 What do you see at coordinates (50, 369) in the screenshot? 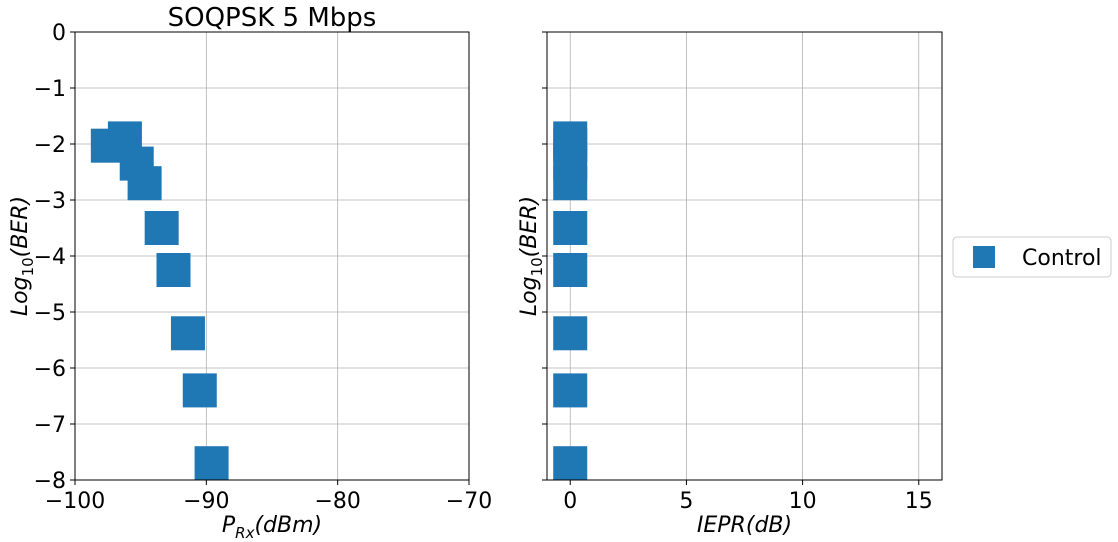
I see `y-tick-label: −6` at bounding box center [50, 369].